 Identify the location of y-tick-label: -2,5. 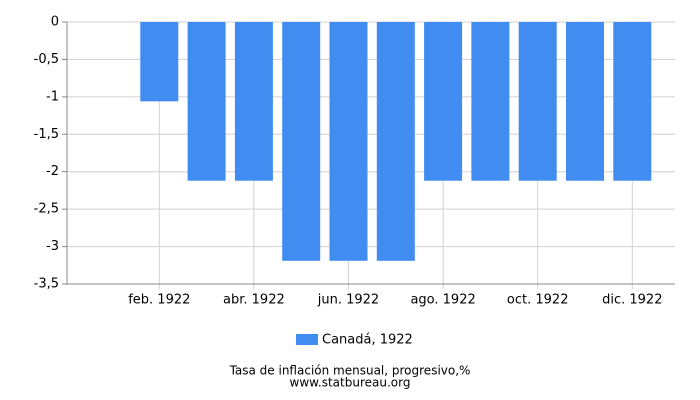
(46, 209).